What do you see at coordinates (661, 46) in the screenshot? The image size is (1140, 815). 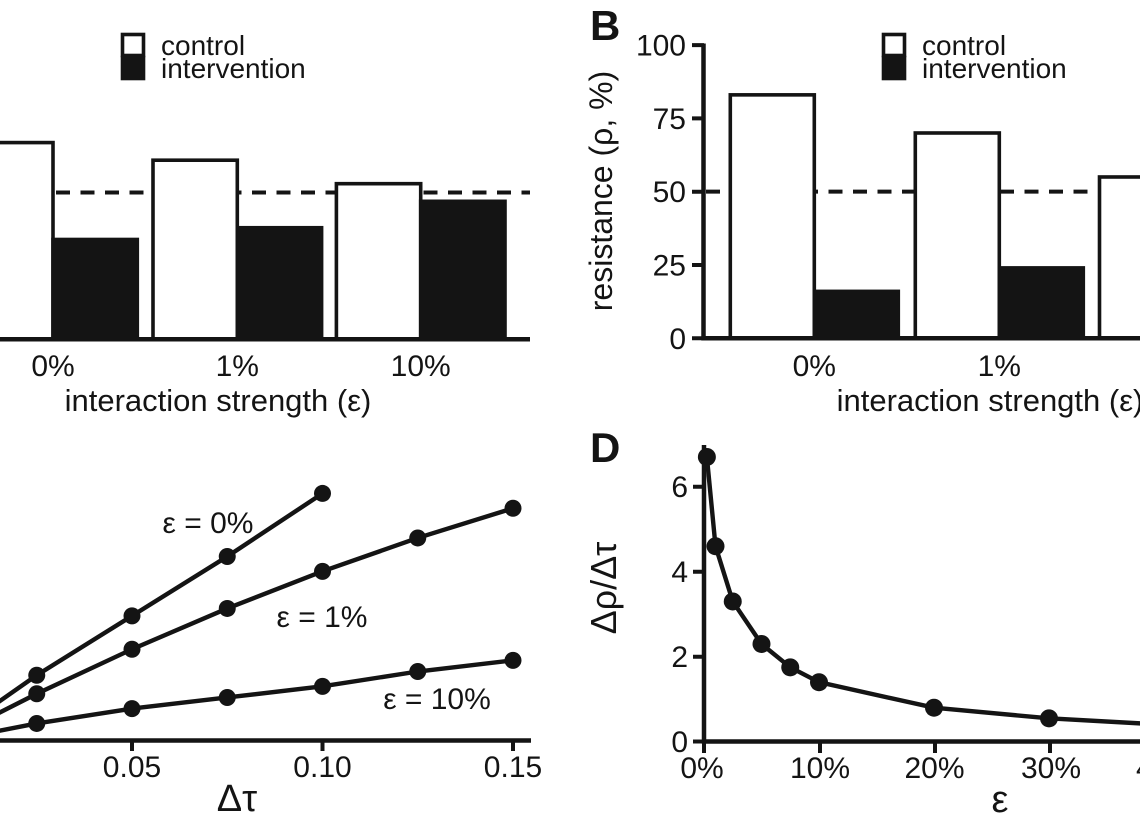 I see `panel-b-y-tick-label: 100` at bounding box center [661, 46].